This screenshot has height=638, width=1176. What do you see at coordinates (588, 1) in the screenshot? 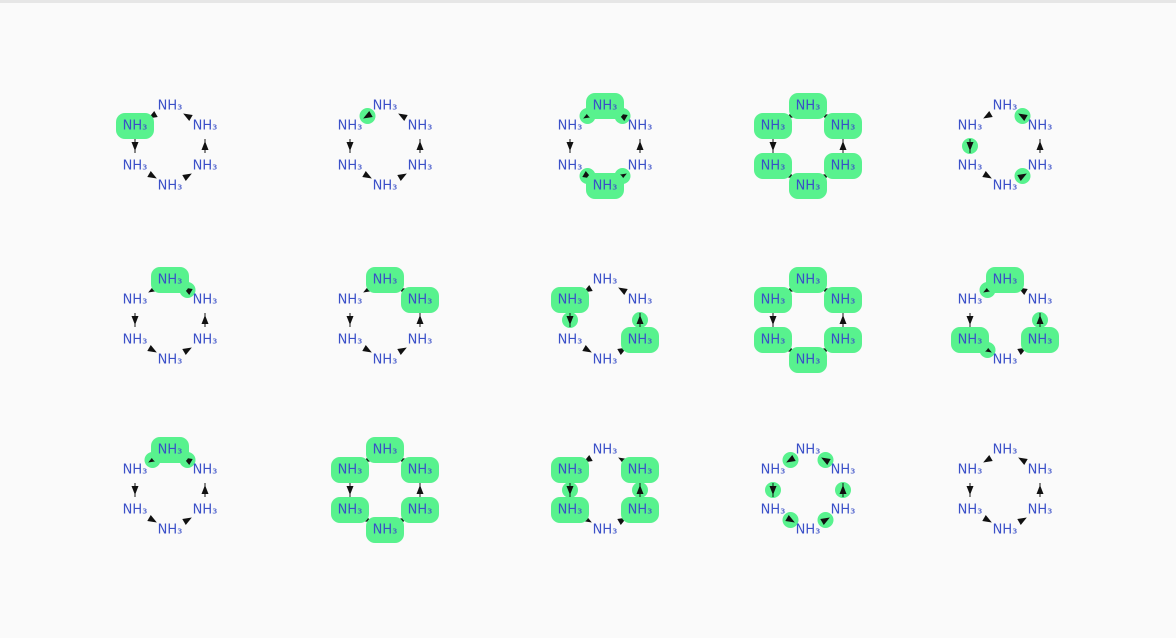
I see `top-shadow` at bounding box center [588, 1].